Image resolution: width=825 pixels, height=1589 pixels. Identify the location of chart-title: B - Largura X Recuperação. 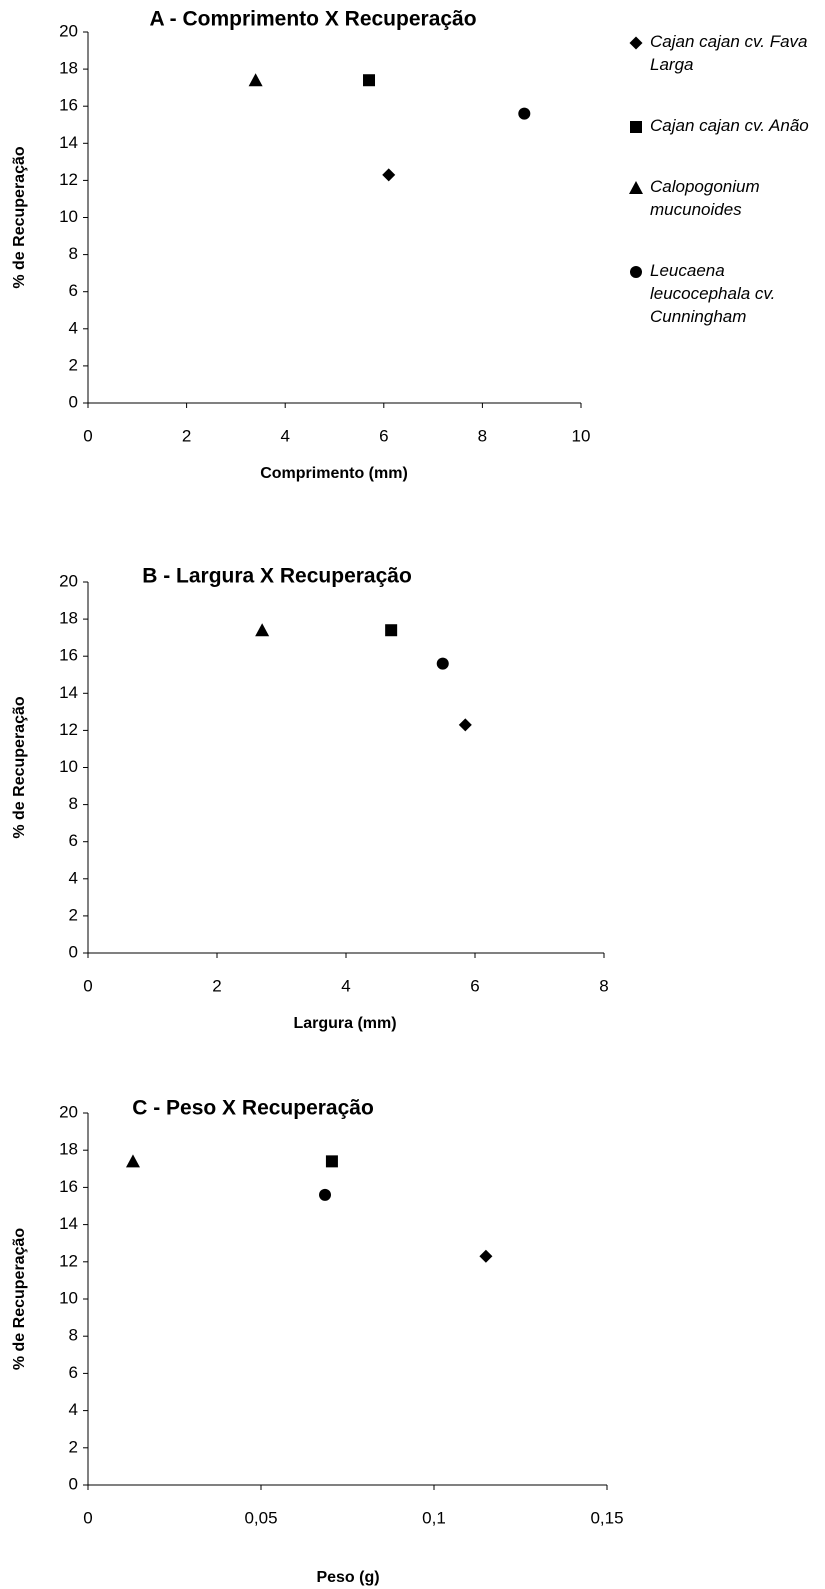
(277, 576).